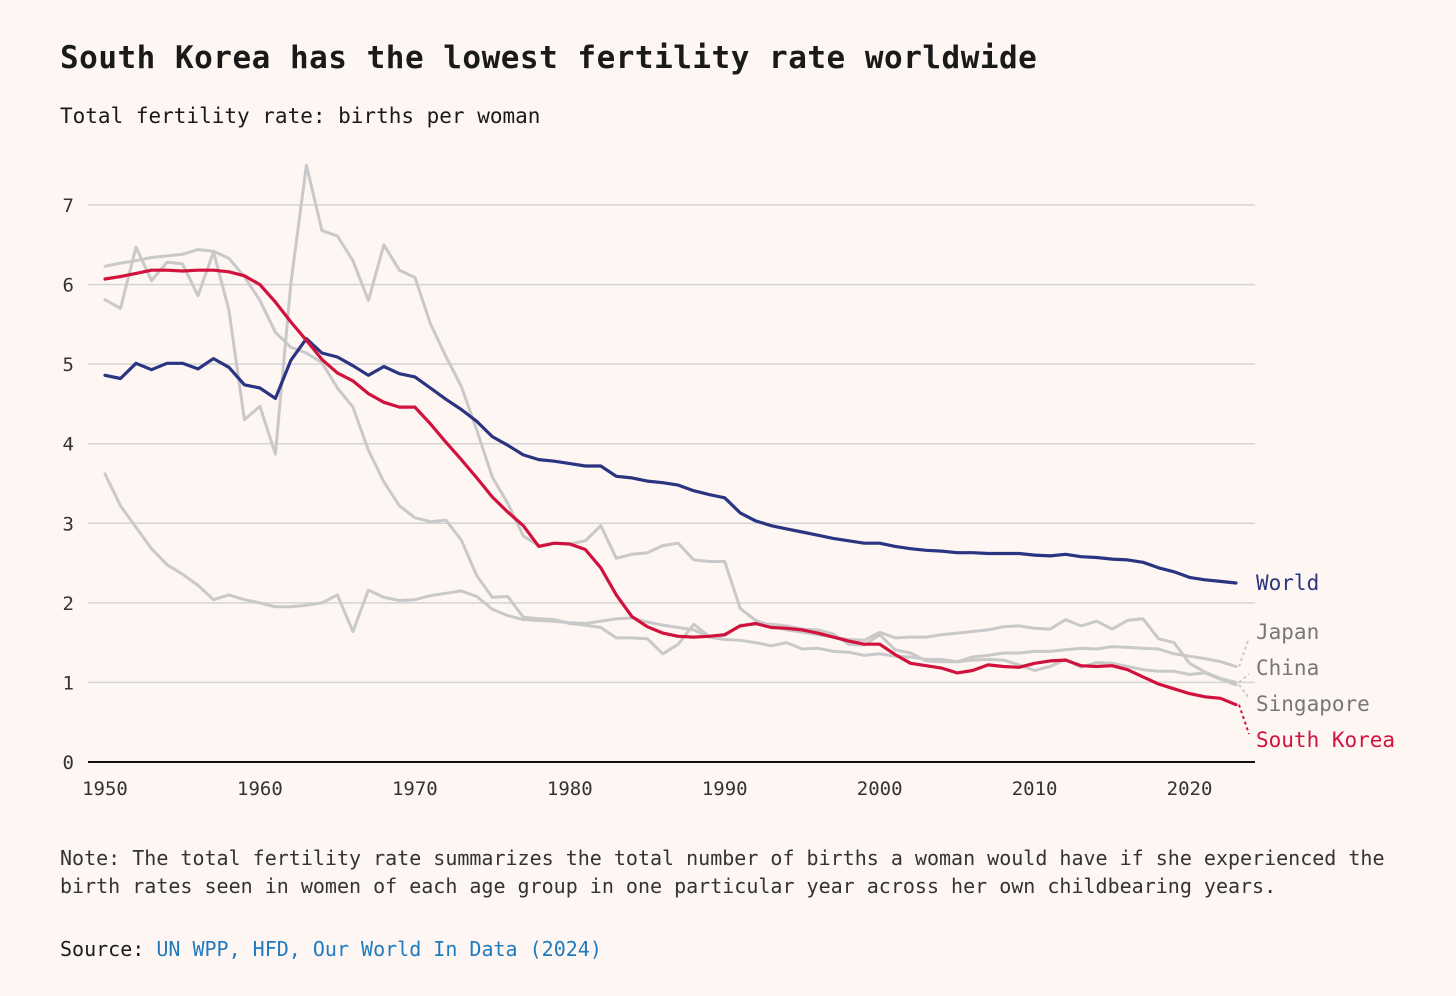  What do you see at coordinates (1325, 740) in the screenshot?
I see `series-label-south-korea: South Korea` at bounding box center [1325, 740].